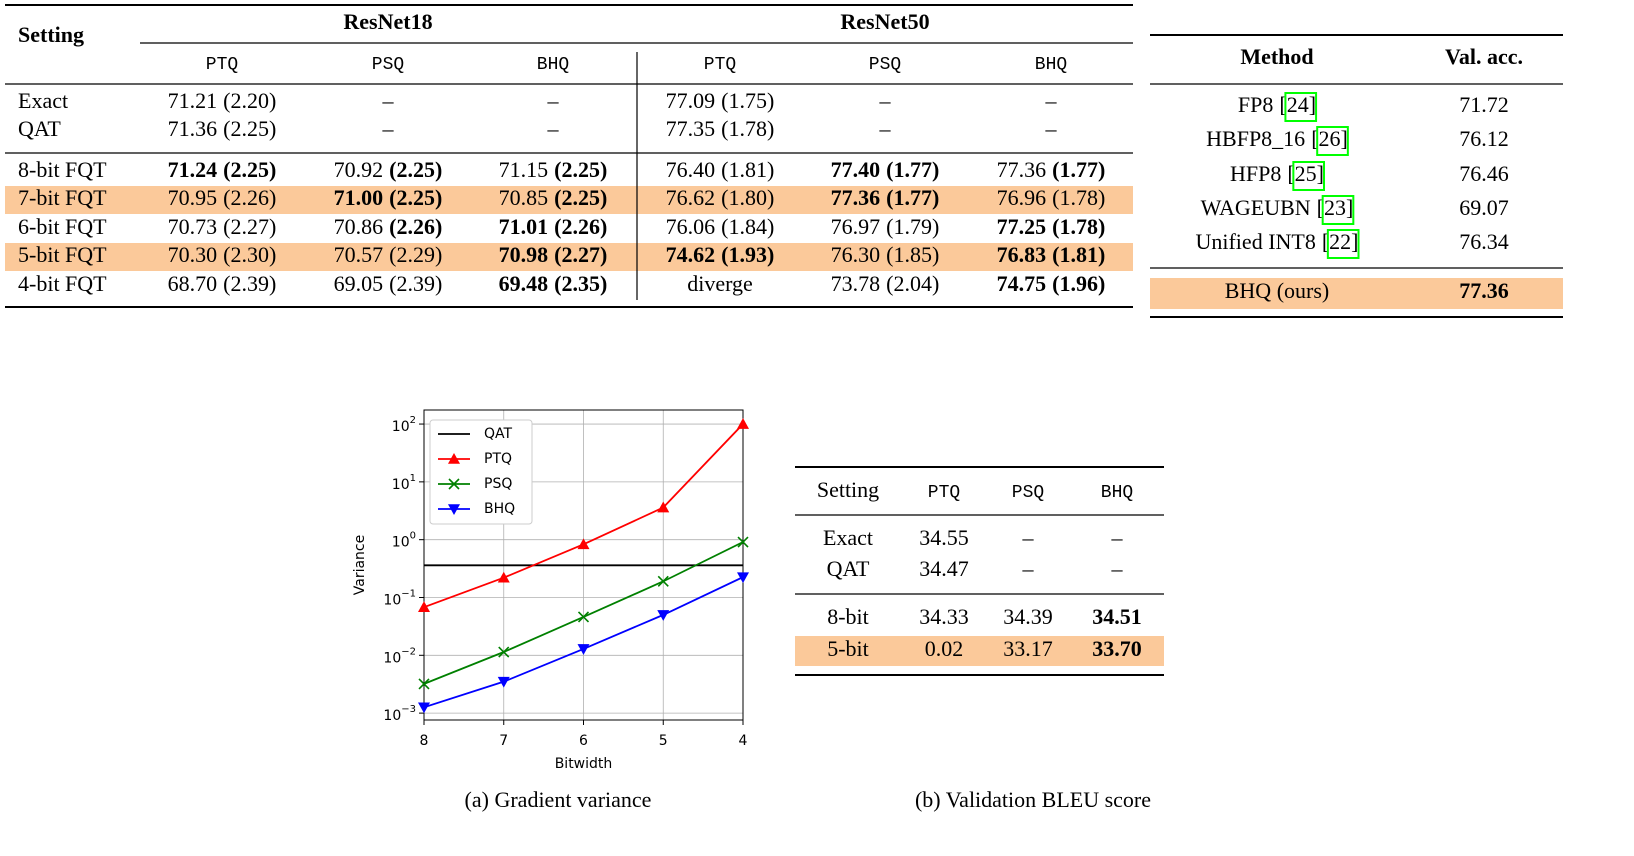 This screenshot has height=856, width=1634. Describe the element at coordinates (1255, 241) in the screenshot. I see `method-name: Unified INT8` at that location.